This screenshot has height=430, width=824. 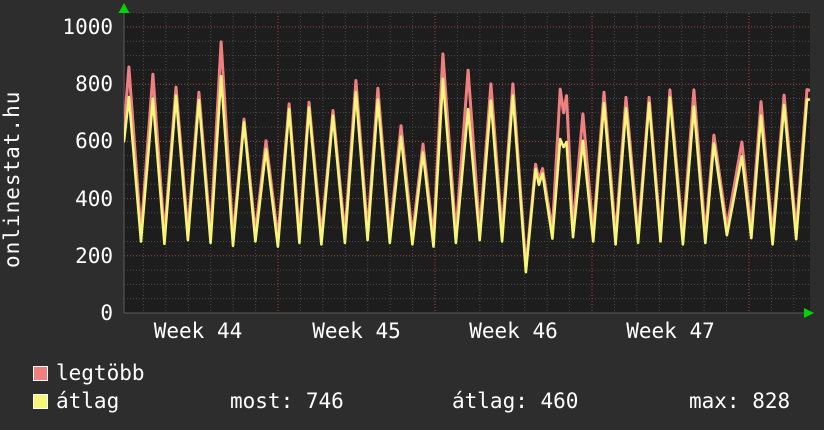 I want to click on legend-swatch-atlag, so click(x=40, y=402).